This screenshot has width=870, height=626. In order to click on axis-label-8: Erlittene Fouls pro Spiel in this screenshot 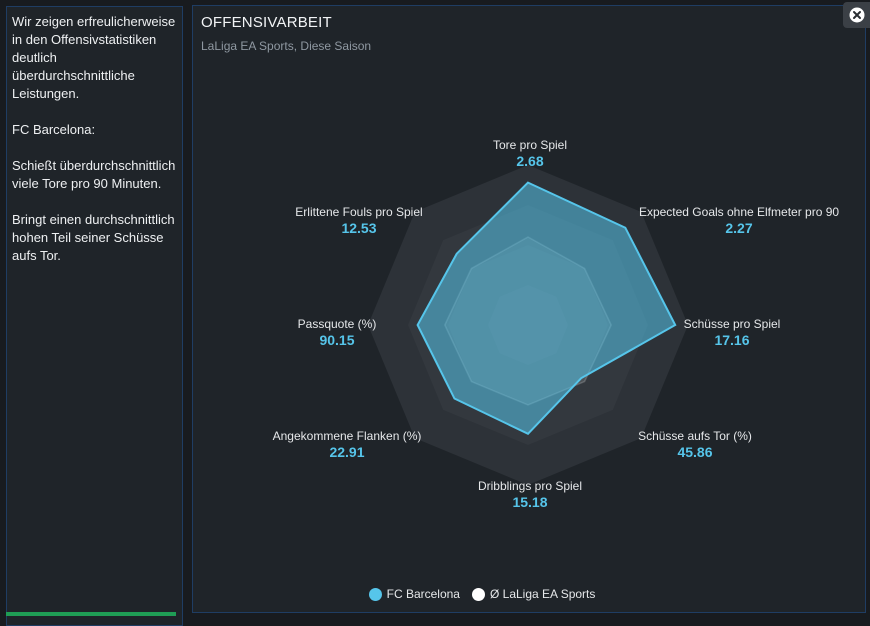, I will do `click(358, 212)`.